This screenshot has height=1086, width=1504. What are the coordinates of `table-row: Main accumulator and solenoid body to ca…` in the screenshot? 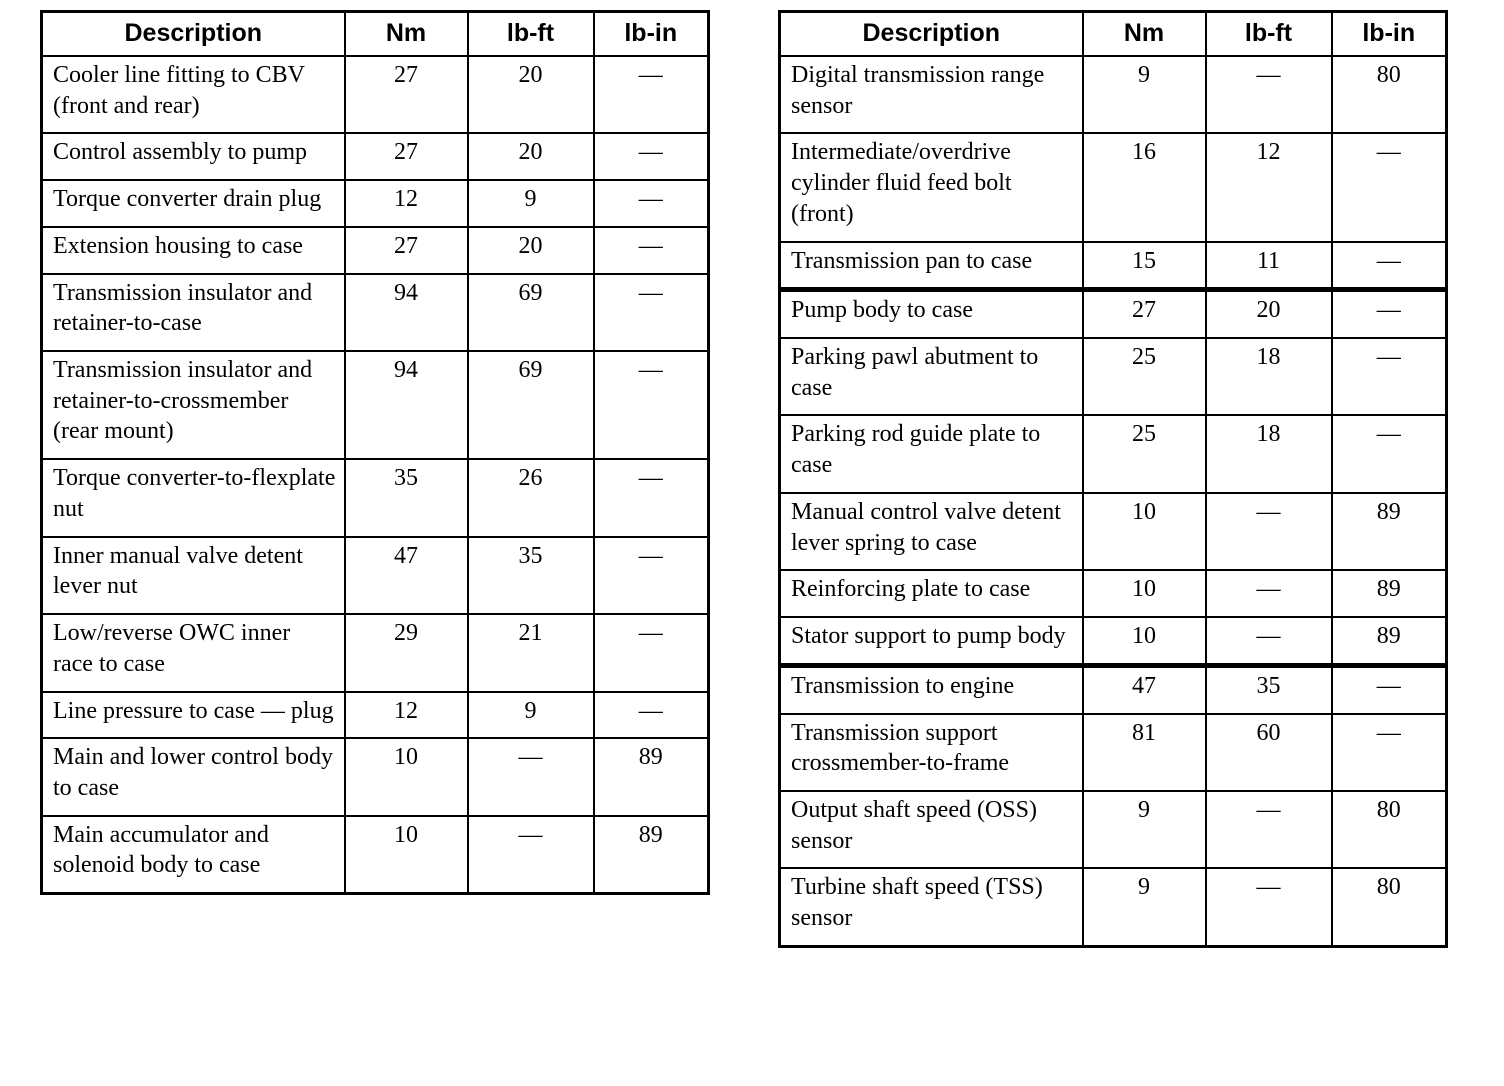 It's located at (375, 854).